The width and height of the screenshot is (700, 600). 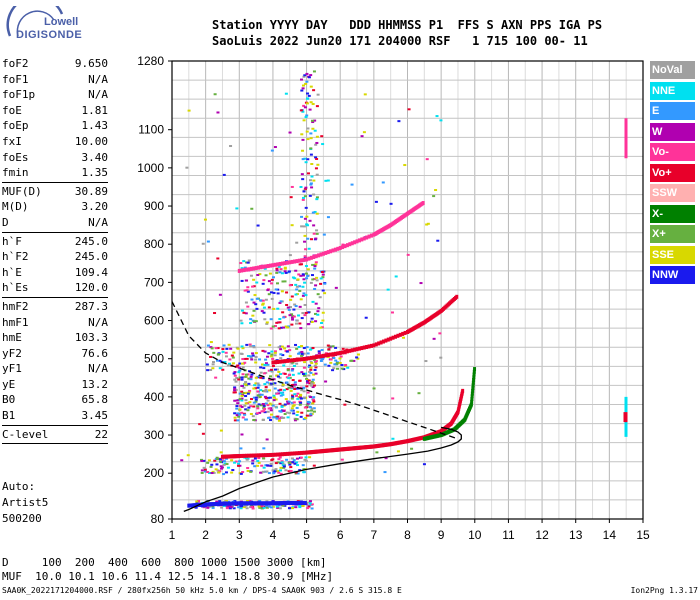 What do you see at coordinates (49, 35) in the screenshot?
I see `logo-text-digisonde: DIGISONDE` at bounding box center [49, 35].